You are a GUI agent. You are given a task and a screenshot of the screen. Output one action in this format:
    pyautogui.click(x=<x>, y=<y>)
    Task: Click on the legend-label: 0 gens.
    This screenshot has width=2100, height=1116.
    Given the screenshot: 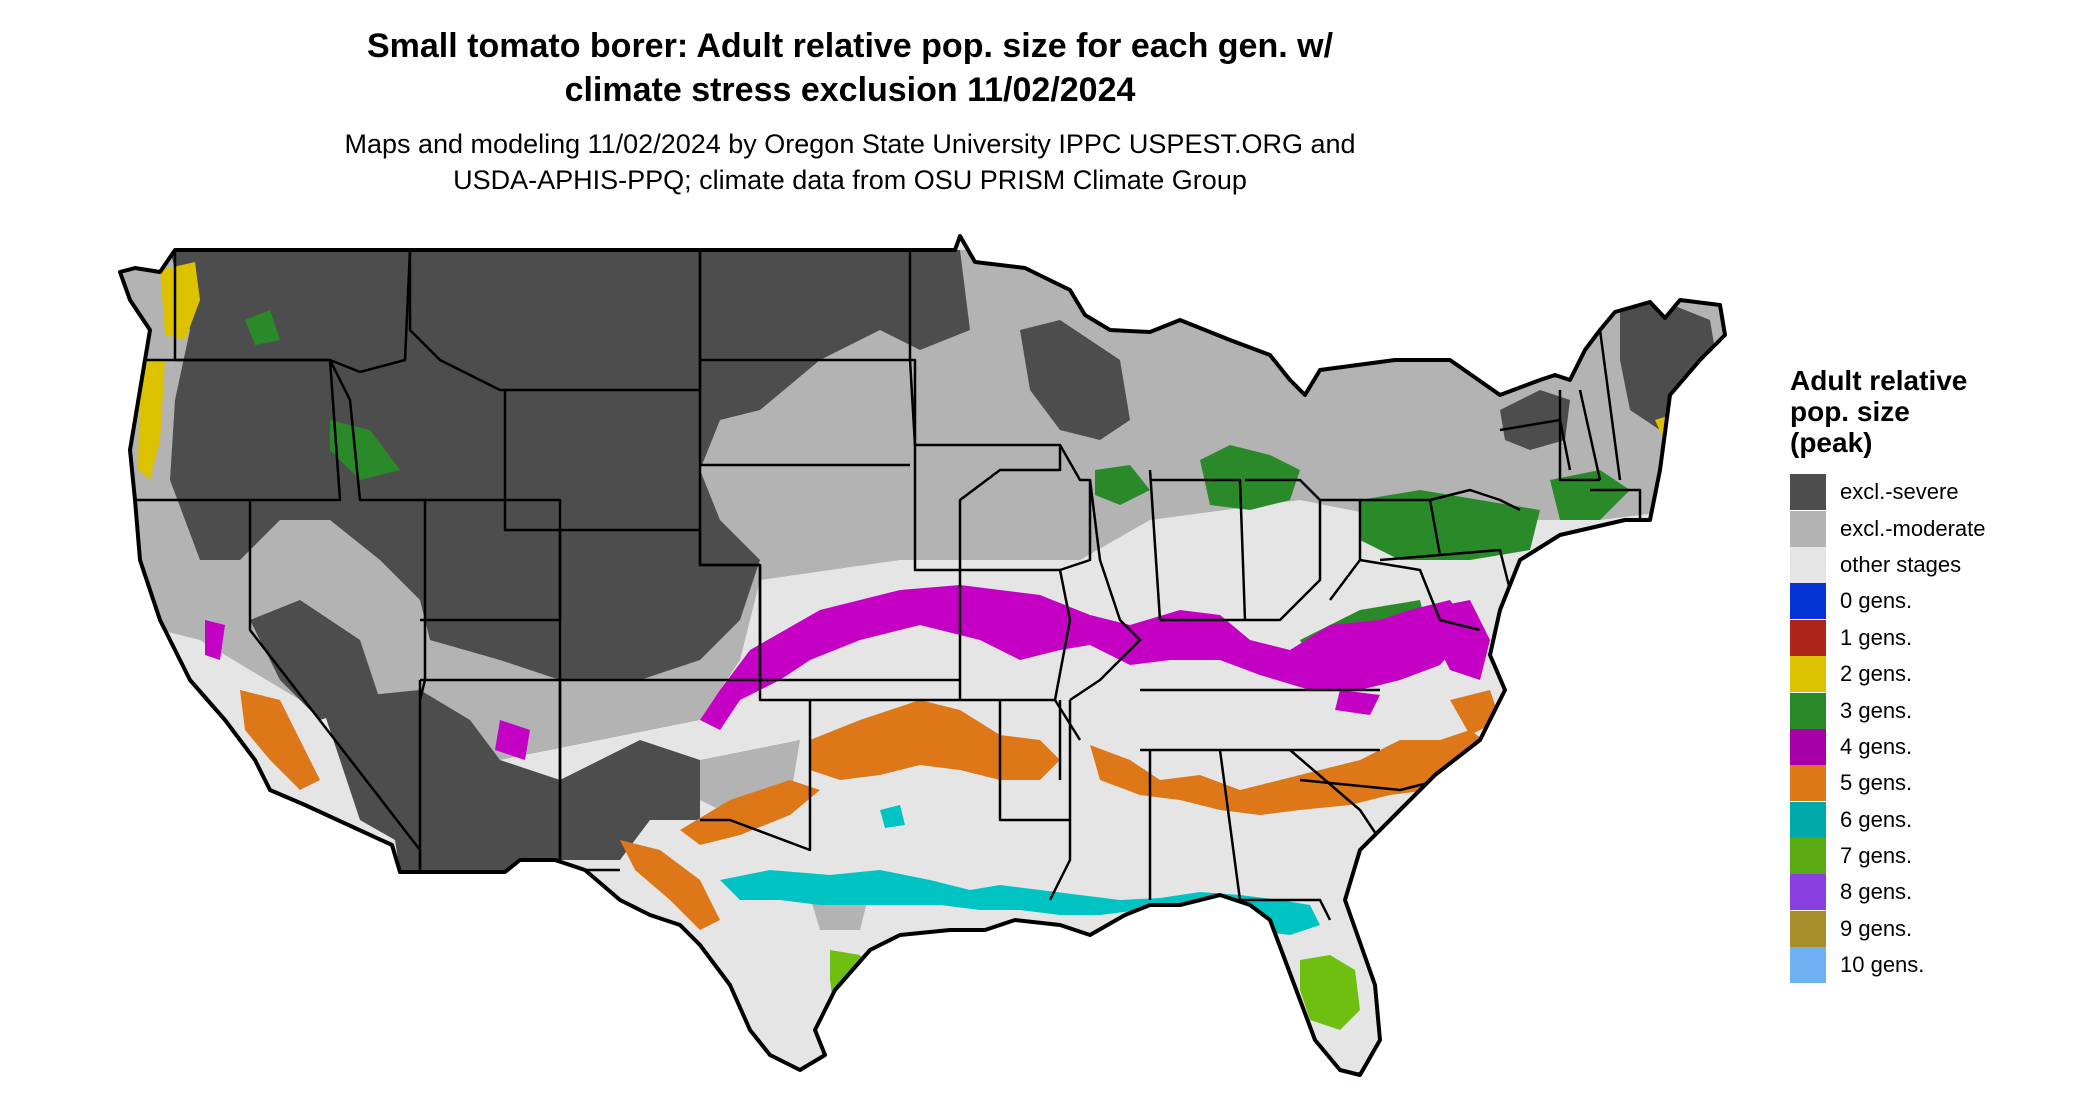 What is the action you would take?
    pyautogui.click(x=1876, y=601)
    